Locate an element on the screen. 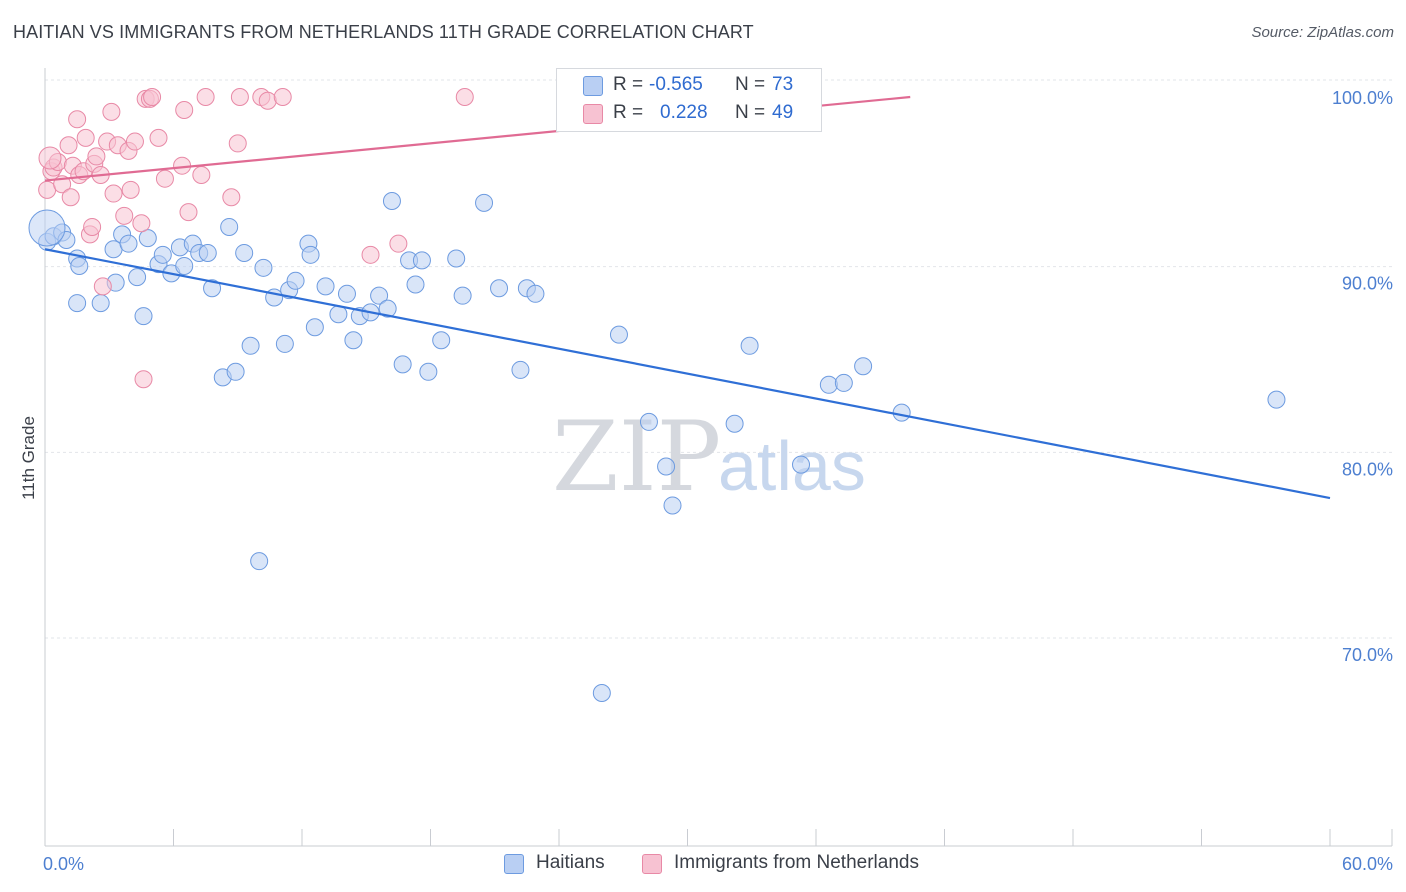 The height and width of the screenshot is (892, 1406). correlation-legend: R = -0.565 N = 73 R = 0.228 N = 49 is located at coordinates (689, 100).